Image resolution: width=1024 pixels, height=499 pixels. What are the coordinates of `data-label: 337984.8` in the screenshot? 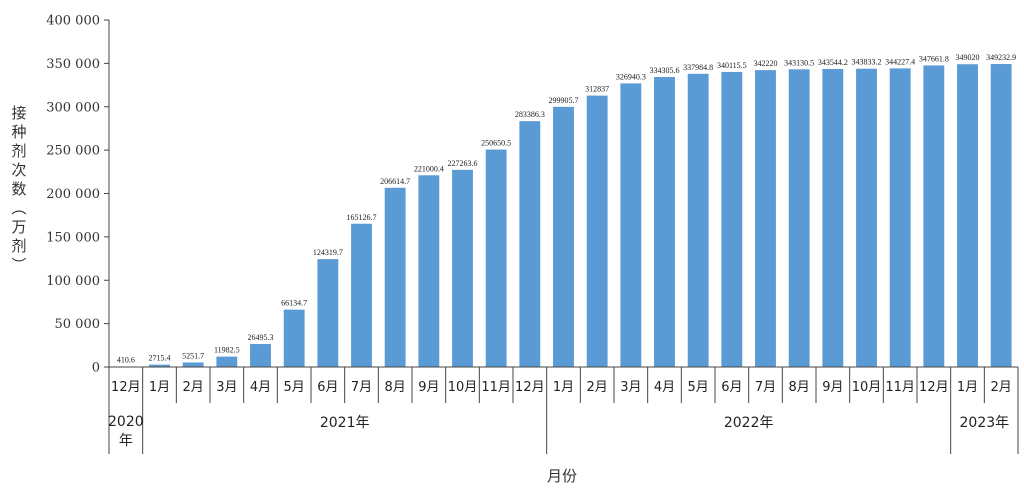 It's located at (698, 67).